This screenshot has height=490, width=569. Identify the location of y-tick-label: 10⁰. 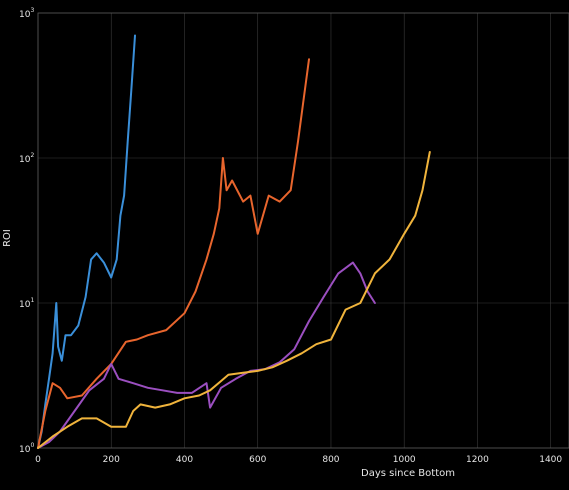
(26, 448).